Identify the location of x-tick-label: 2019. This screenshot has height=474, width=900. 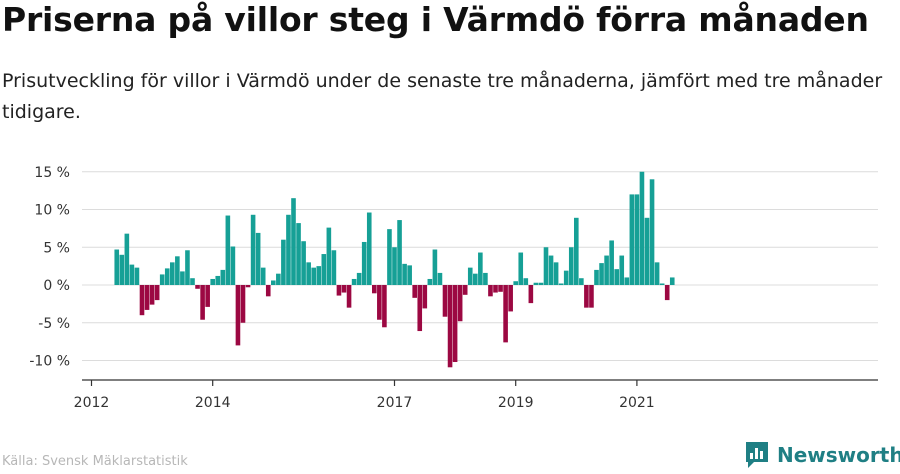
(516, 403).